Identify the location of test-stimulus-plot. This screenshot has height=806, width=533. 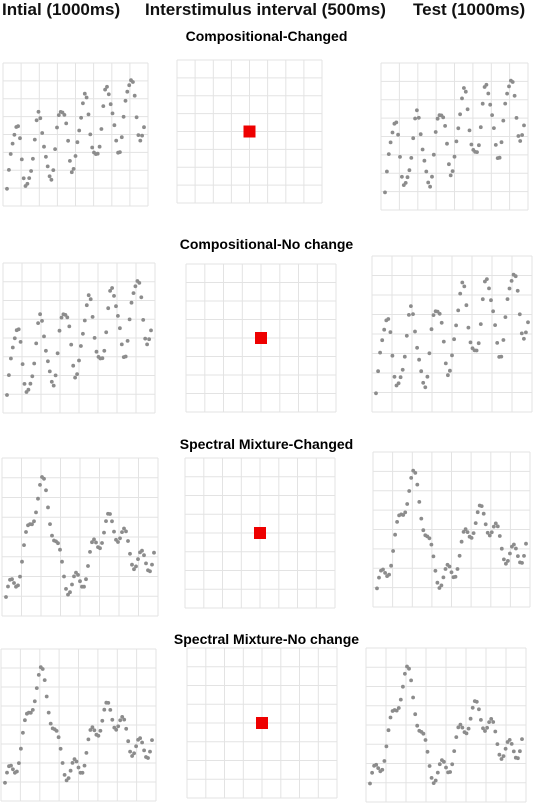
(454, 136).